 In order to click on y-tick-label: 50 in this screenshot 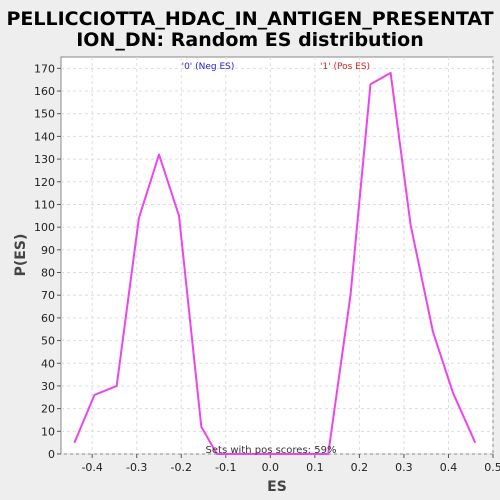, I will do `click(48, 341)`.